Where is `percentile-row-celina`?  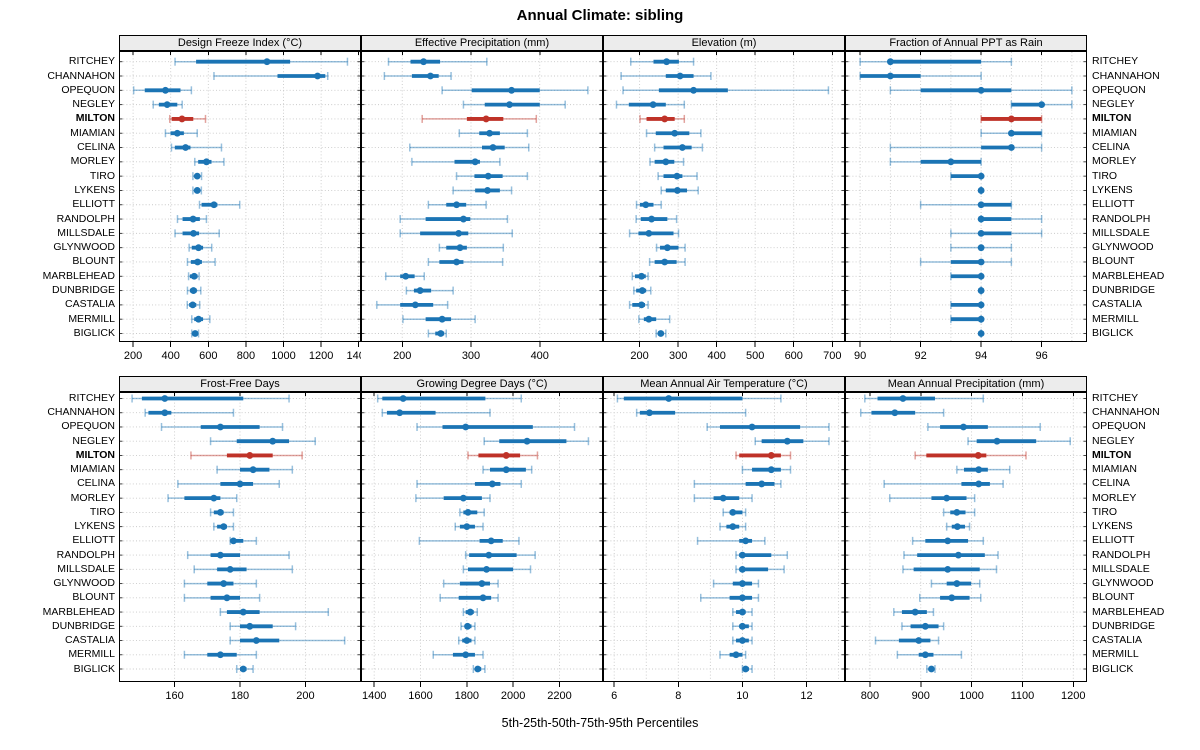
percentile-row-celina is located at coordinates (678, 147).